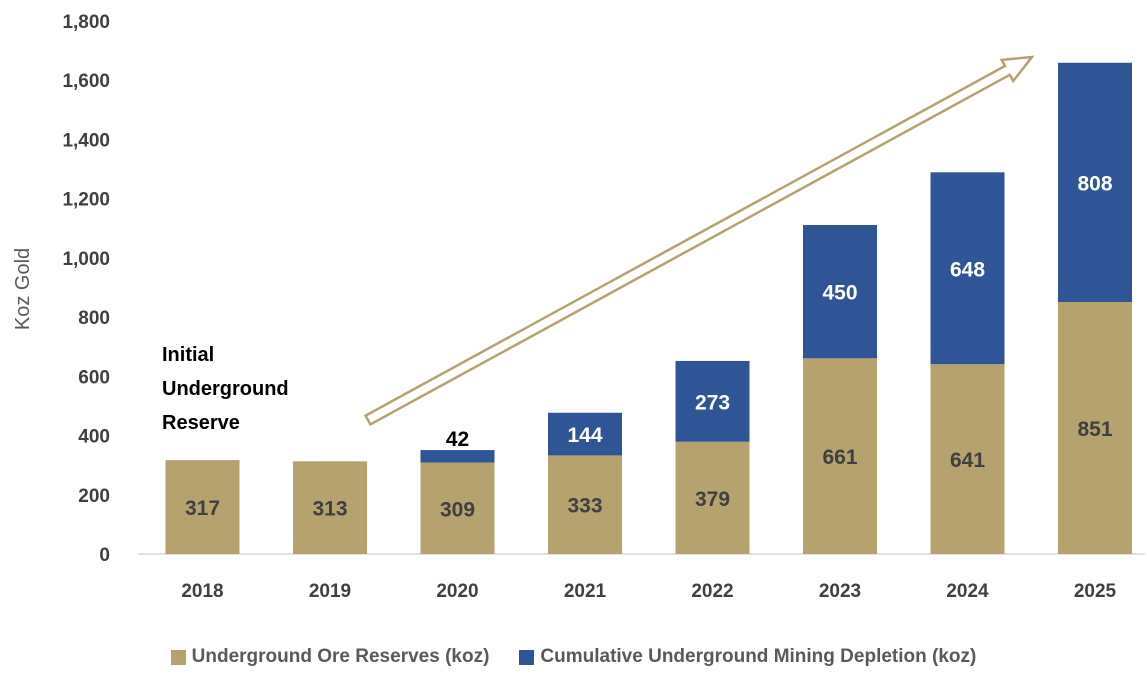 The width and height of the screenshot is (1147, 675). What do you see at coordinates (840, 591) in the screenshot?
I see `x-tick-label: 2023` at bounding box center [840, 591].